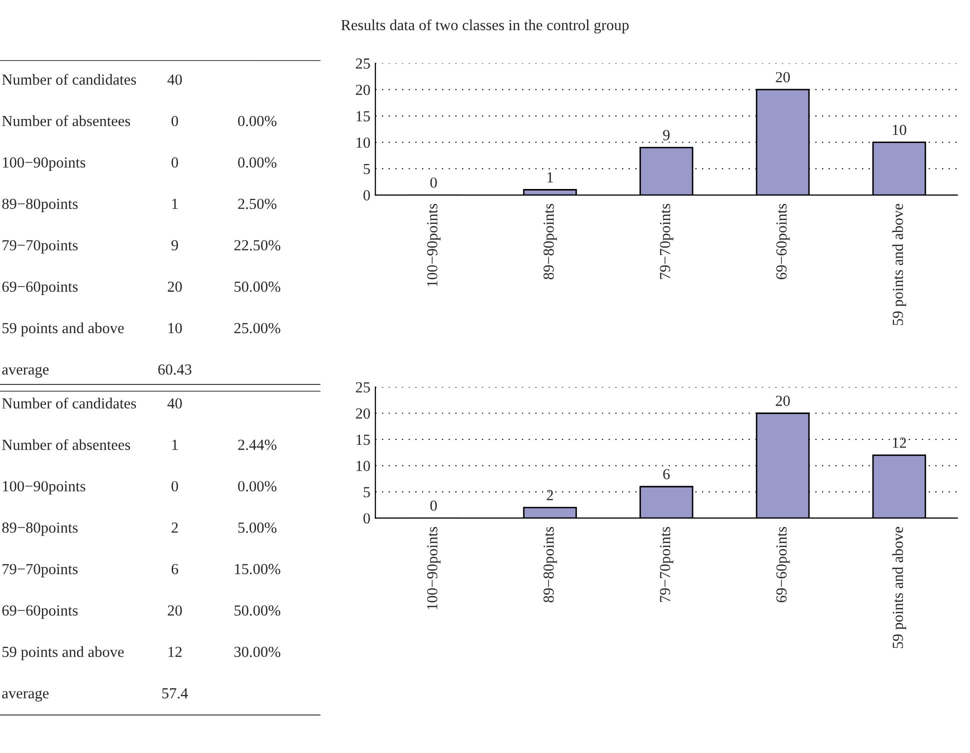  What do you see at coordinates (666, 474) in the screenshot?
I see `data-label: 6` at bounding box center [666, 474].